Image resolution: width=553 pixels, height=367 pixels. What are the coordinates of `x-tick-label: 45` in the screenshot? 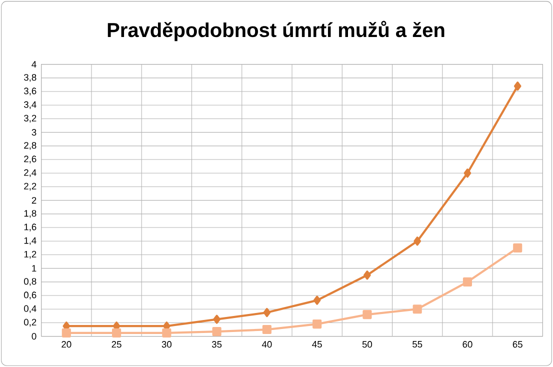 It's located at (317, 344).